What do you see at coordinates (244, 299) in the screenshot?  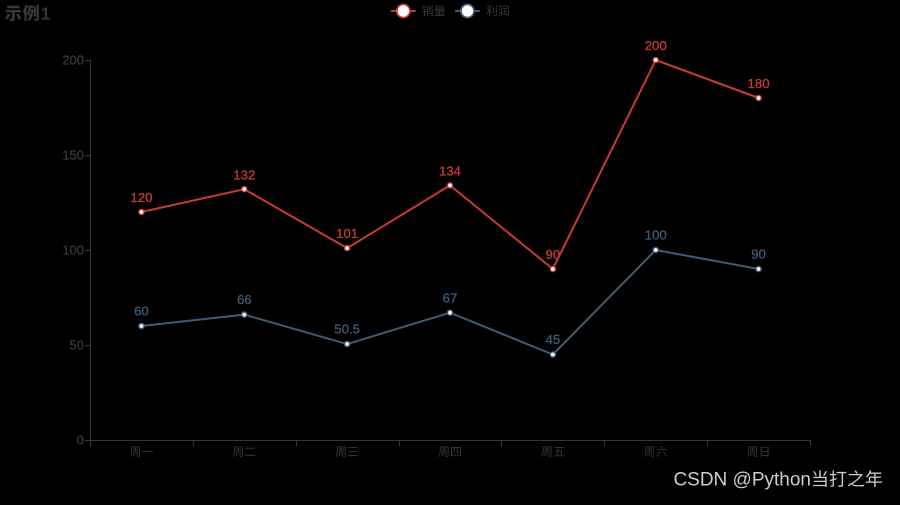 I see `svg-text: 66` at bounding box center [244, 299].